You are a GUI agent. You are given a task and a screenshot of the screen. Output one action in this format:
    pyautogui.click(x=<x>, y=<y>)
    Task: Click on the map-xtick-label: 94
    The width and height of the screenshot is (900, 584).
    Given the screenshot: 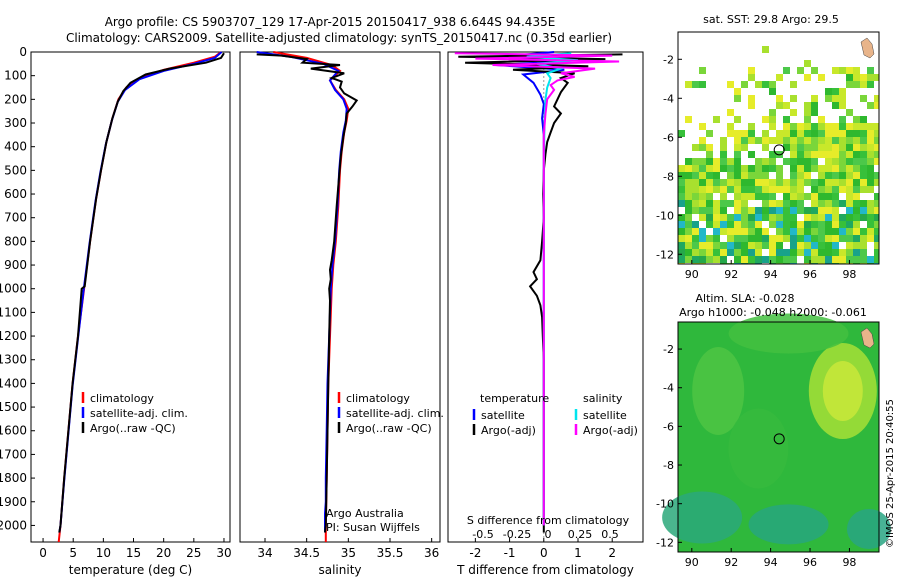 What is the action you would take?
    pyautogui.click(x=771, y=274)
    